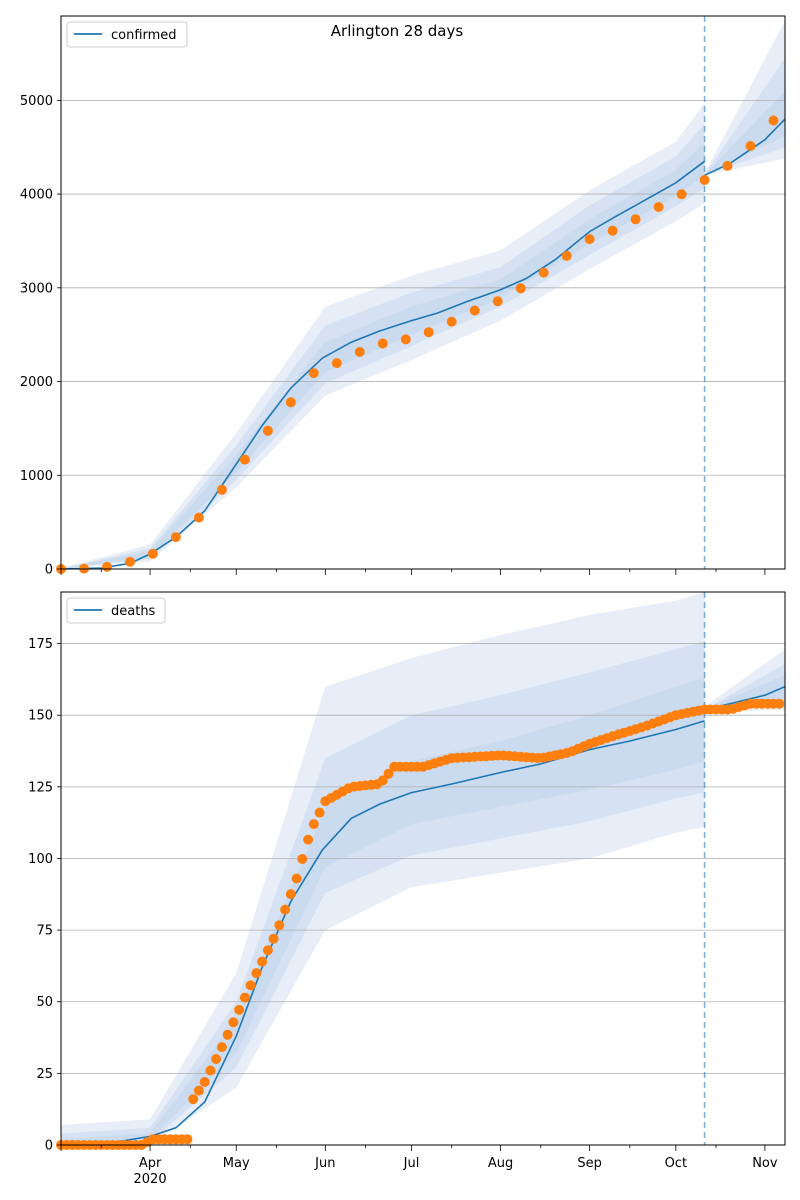  I want to click on x-month-label: Nov, so click(765, 1163).